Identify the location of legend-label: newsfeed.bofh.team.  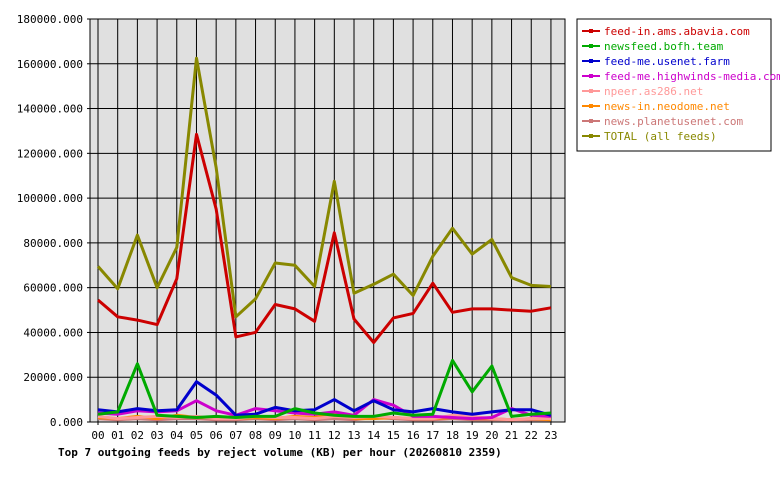
(664, 46).